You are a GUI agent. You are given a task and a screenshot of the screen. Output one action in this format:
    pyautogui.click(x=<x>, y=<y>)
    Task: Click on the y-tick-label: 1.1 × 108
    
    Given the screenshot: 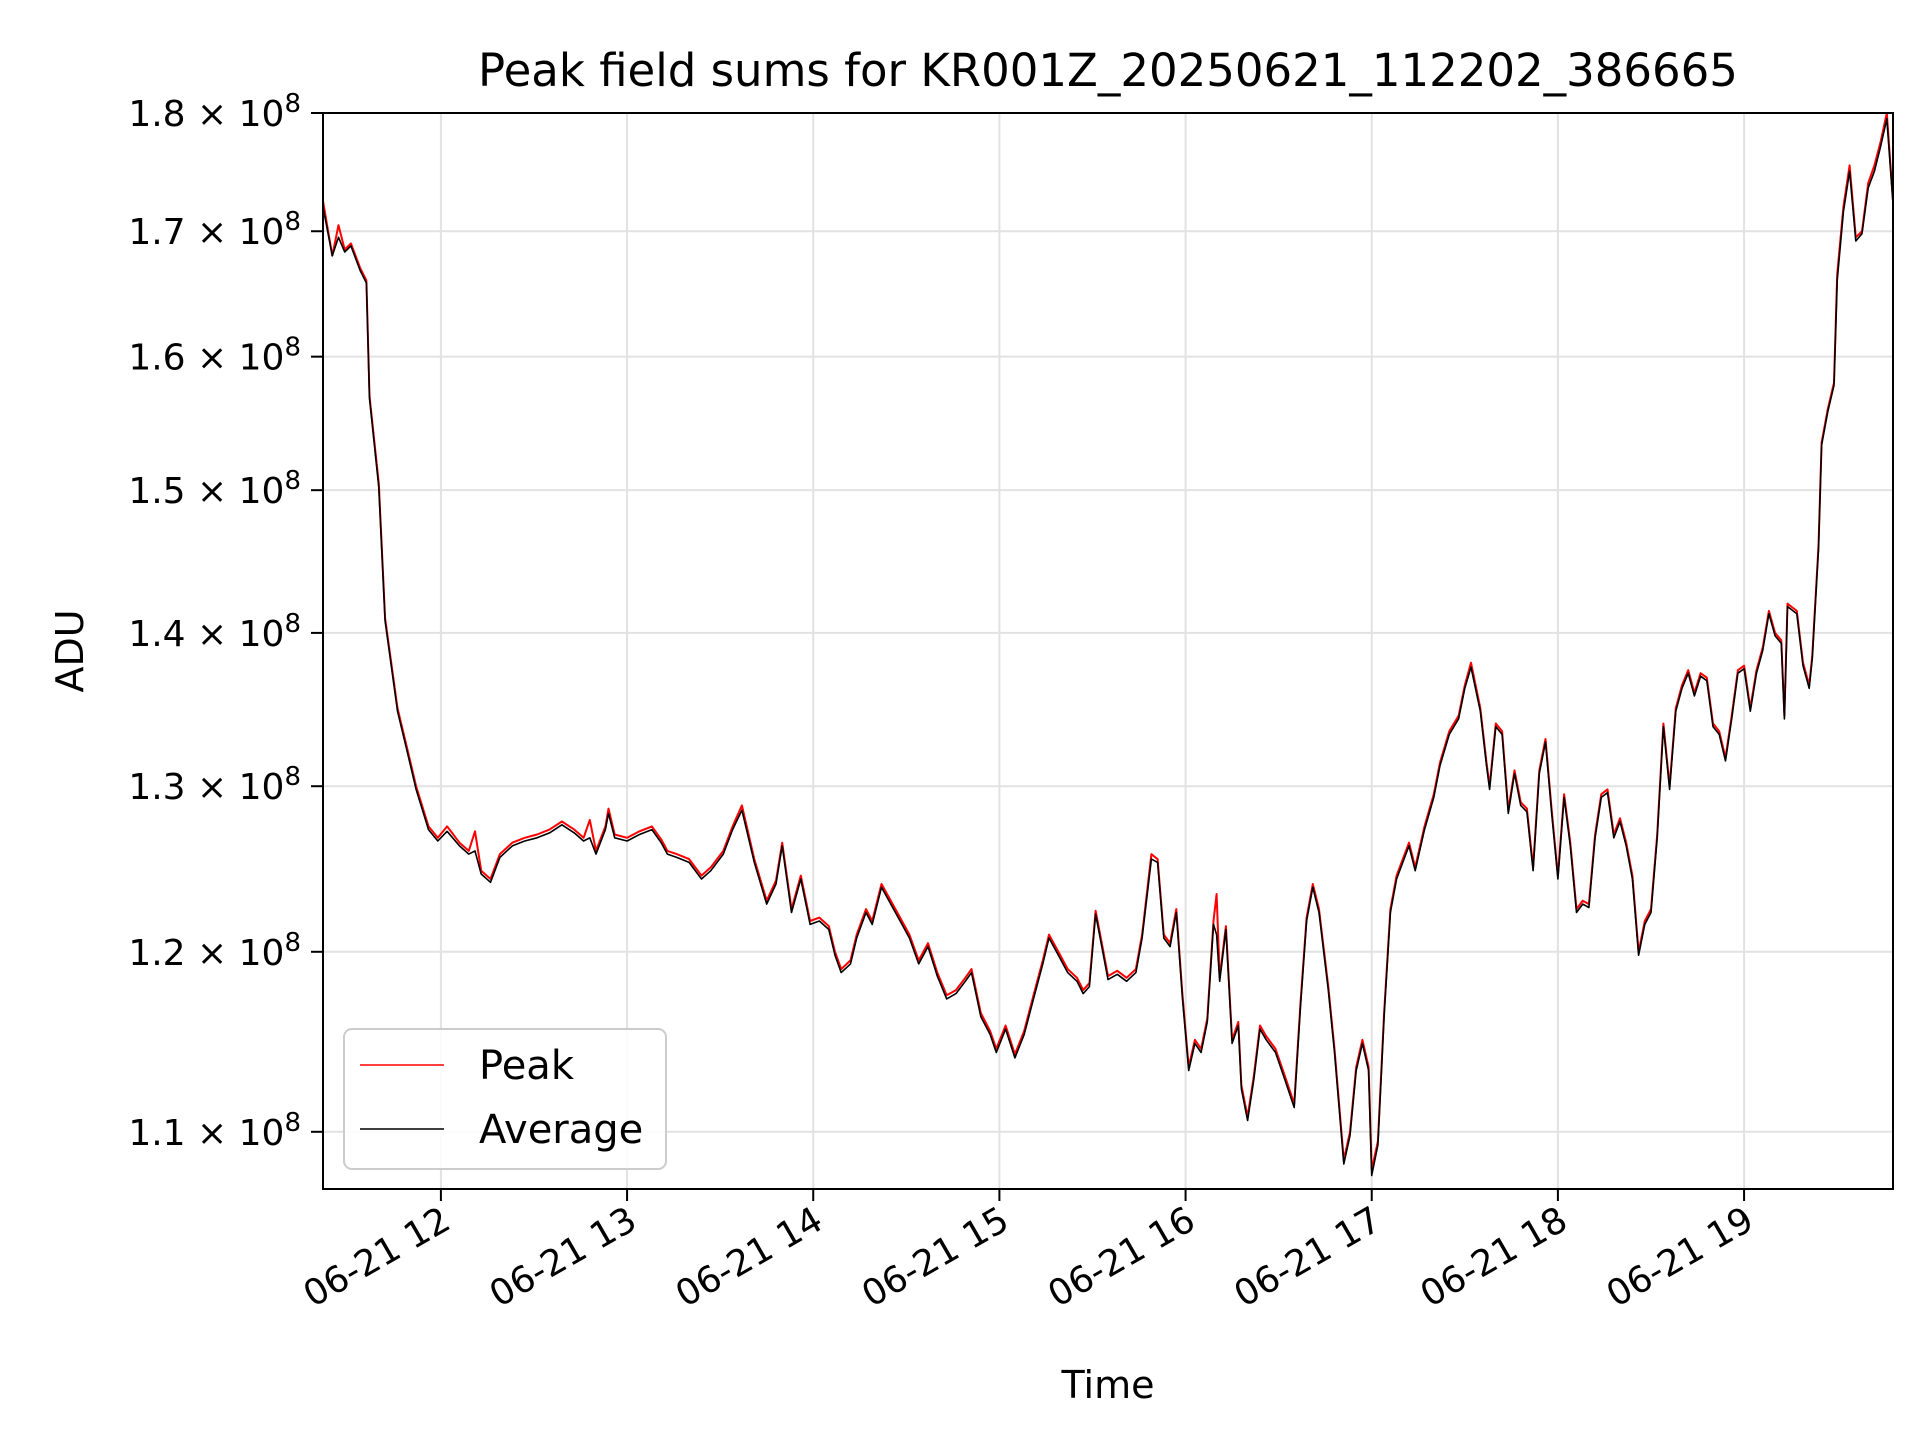 What is the action you would take?
    pyautogui.click(x=214, y=1131)
    